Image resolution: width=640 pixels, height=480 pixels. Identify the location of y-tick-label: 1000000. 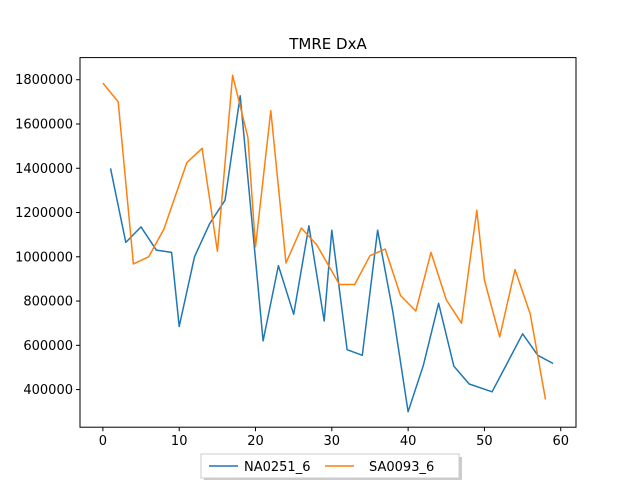
(44, 257).